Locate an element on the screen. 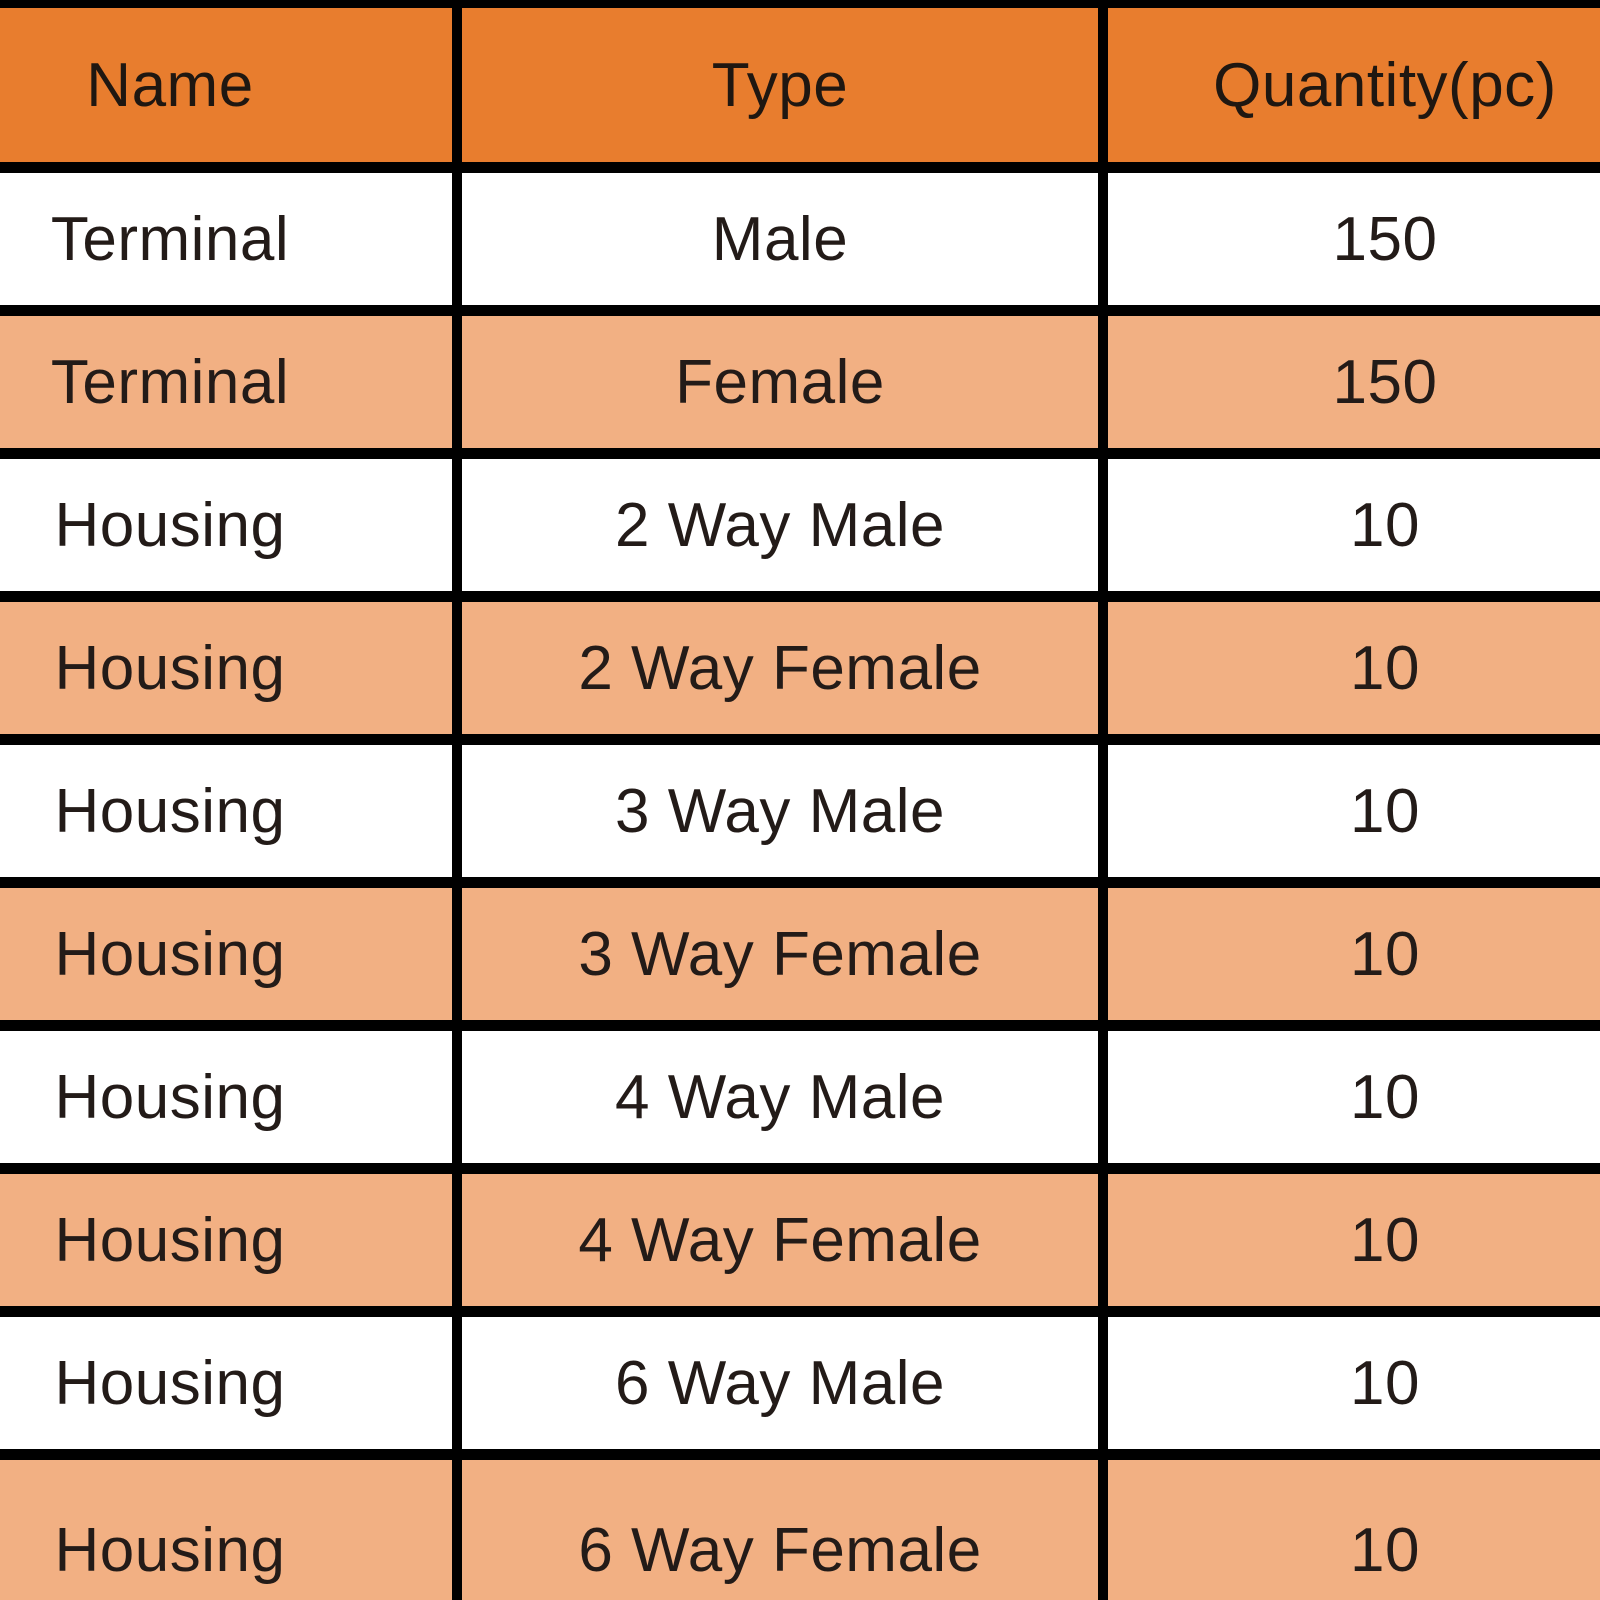 The height and width of the screenshot is (1600, 1600). table-cell-name-row3: Housing is located at coordinates (226, 525).